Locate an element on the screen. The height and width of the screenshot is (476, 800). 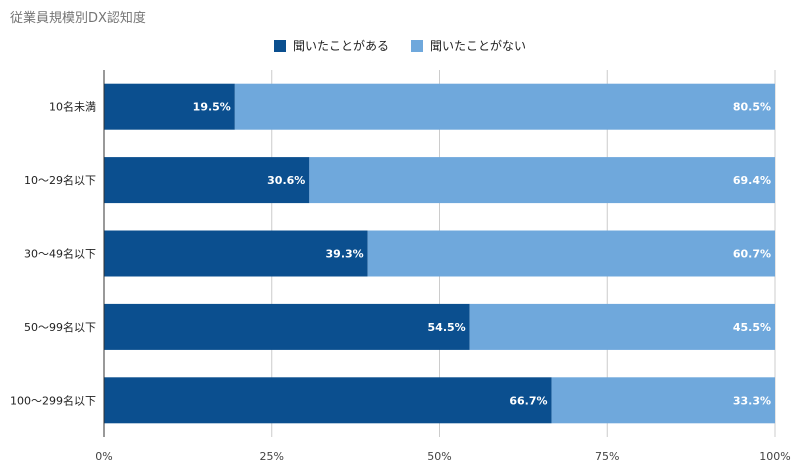
x-tick-label: 25% is located at coordinates (272, 456).